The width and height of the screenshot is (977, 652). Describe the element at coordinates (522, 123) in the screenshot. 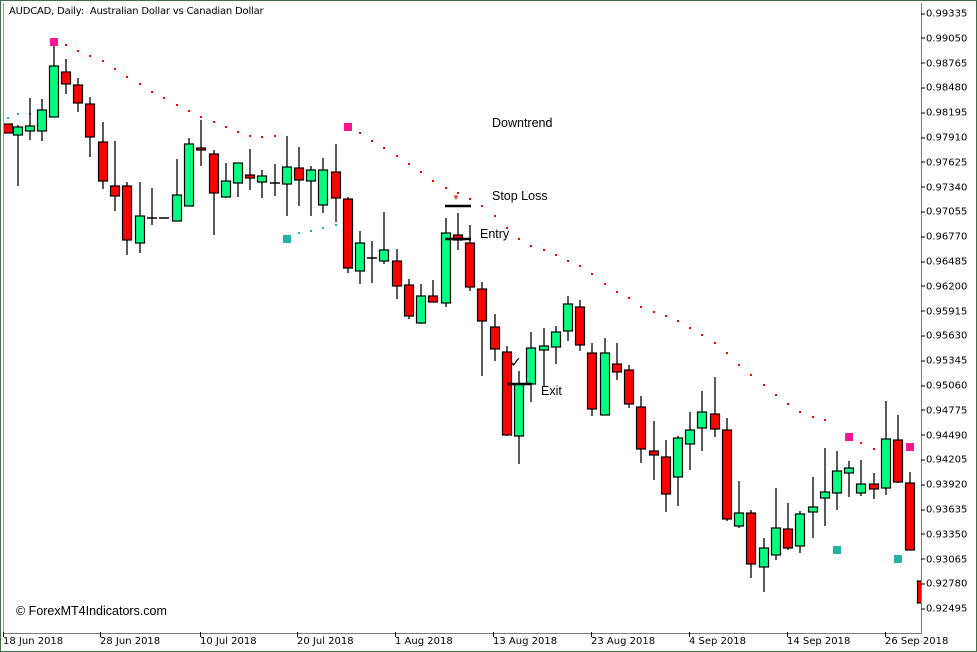

I see `downtrend-label: Downtrend` at that location.